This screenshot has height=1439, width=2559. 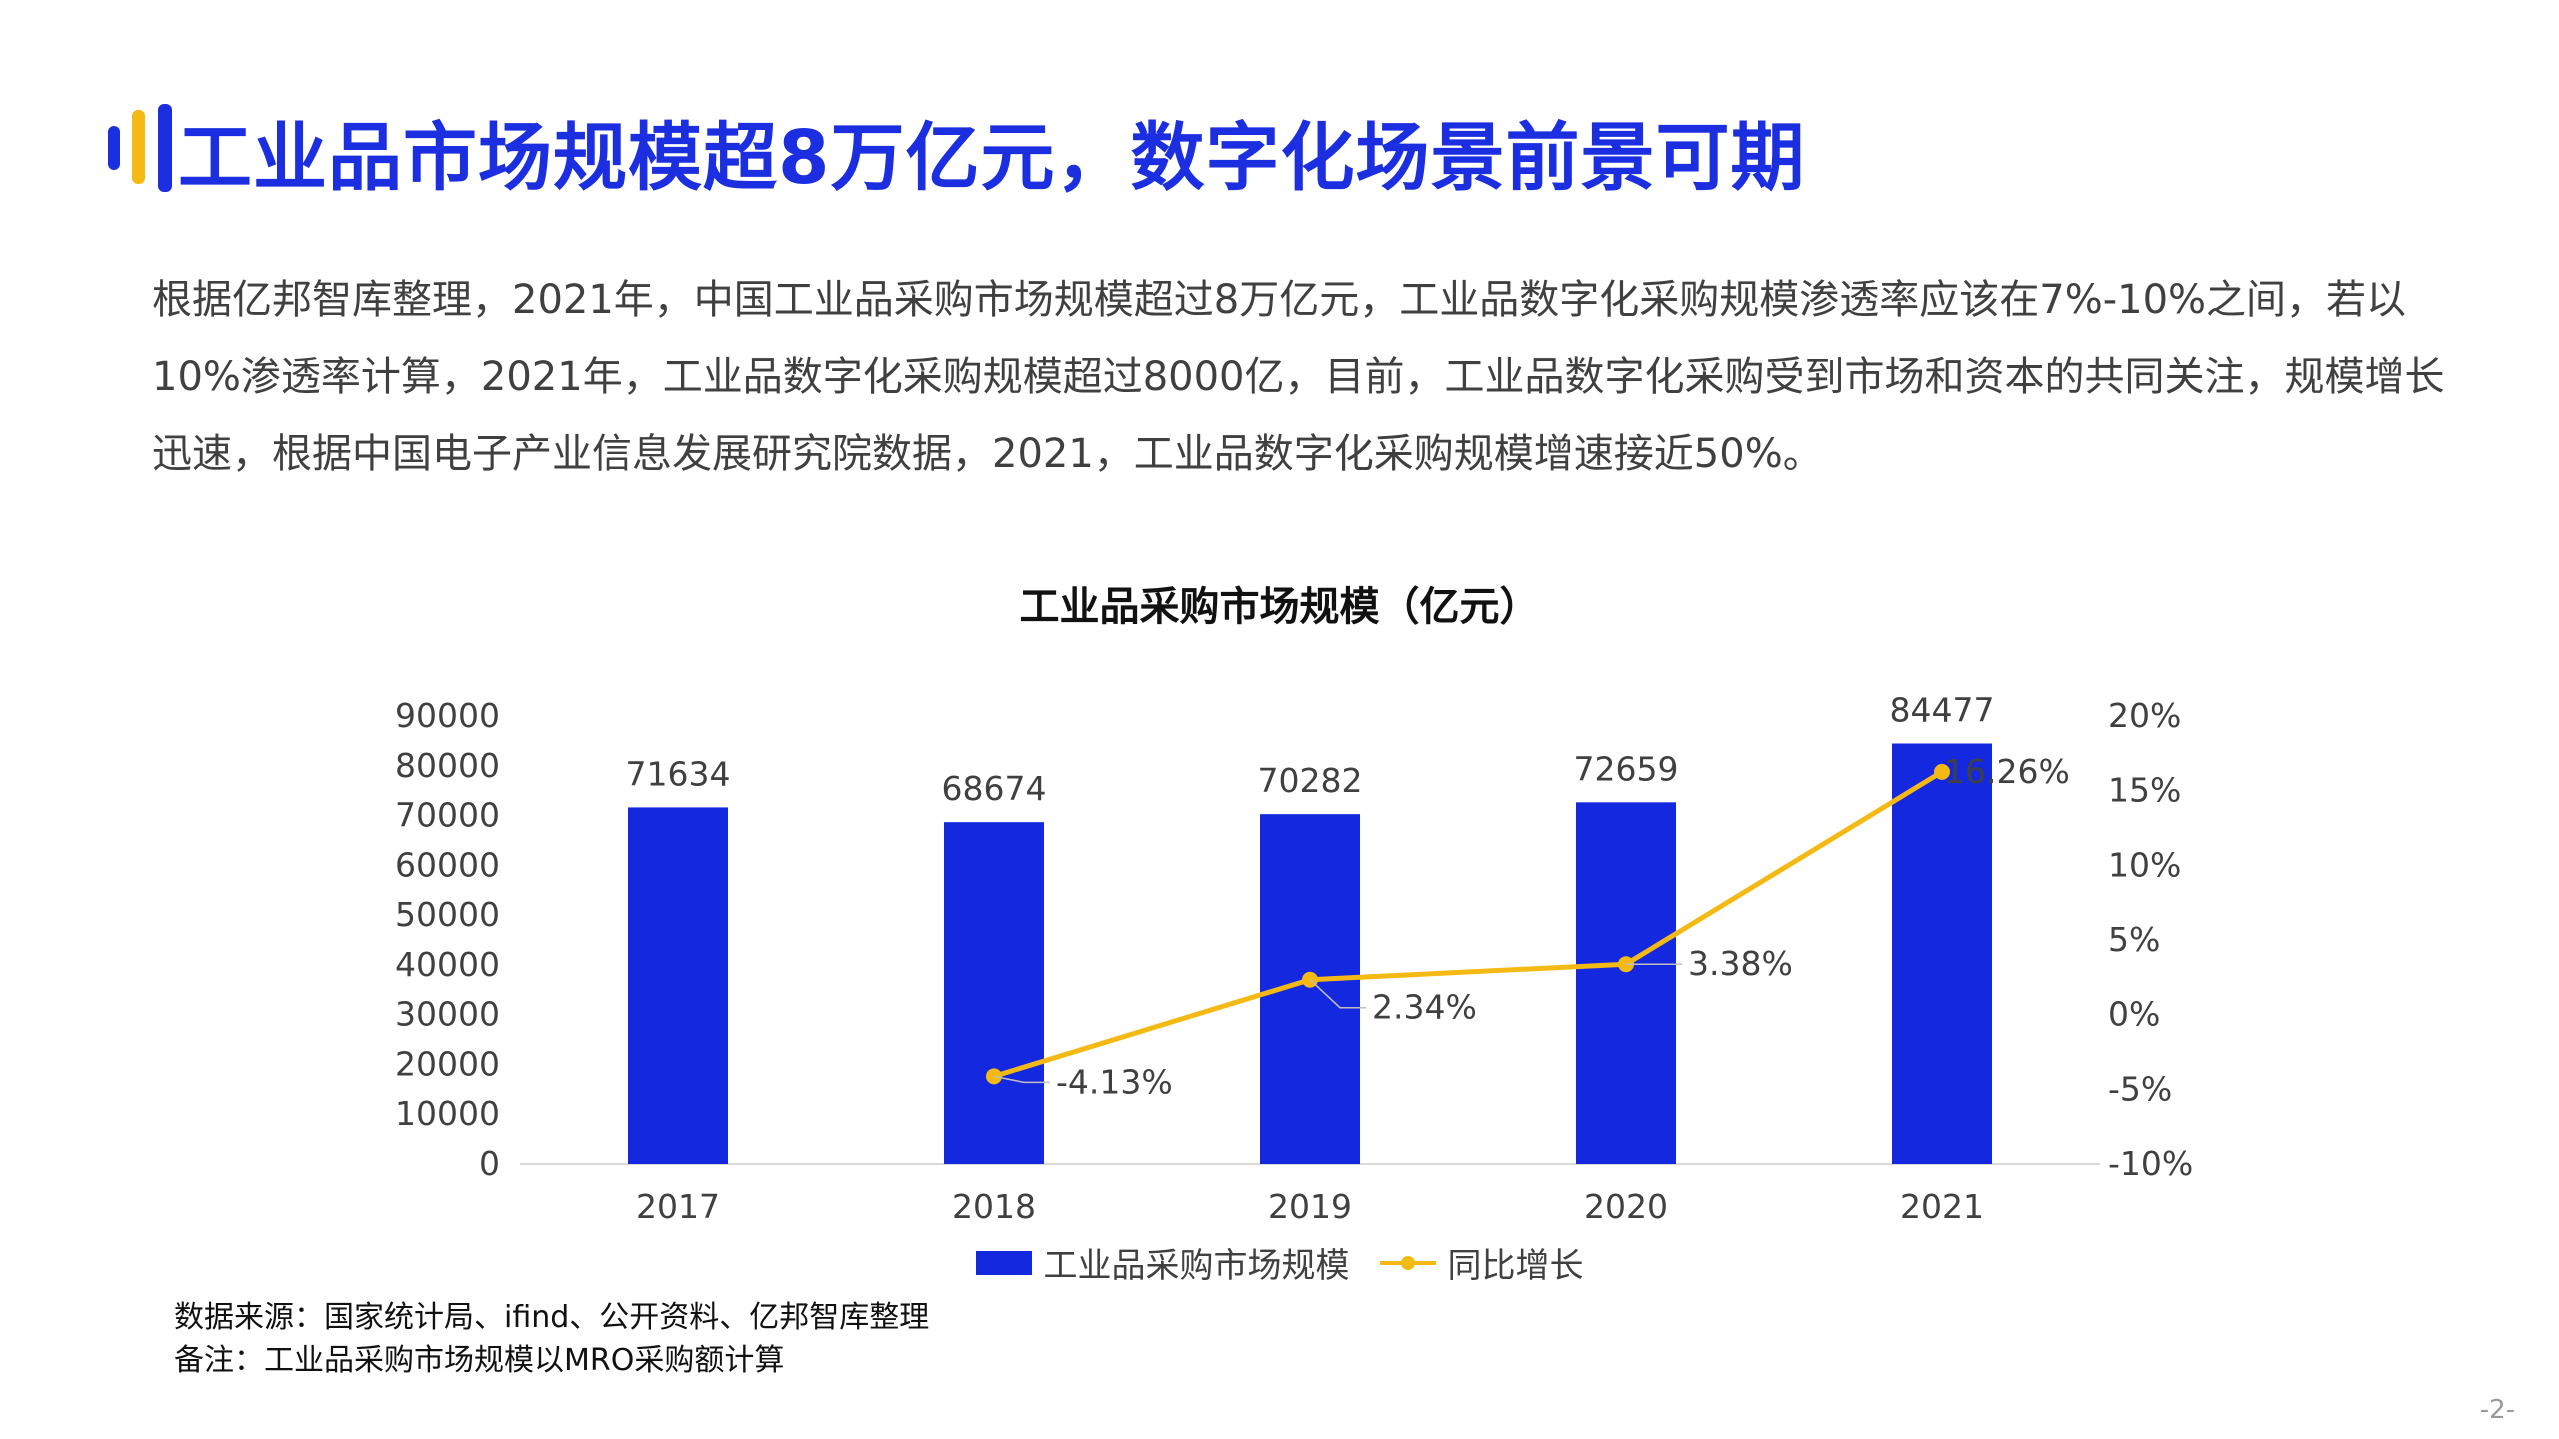 What do you see at coordinates (447, 815) in the screenshot?
I see `left-axis-tick-label: 70000` at bounding box center [447, 815].